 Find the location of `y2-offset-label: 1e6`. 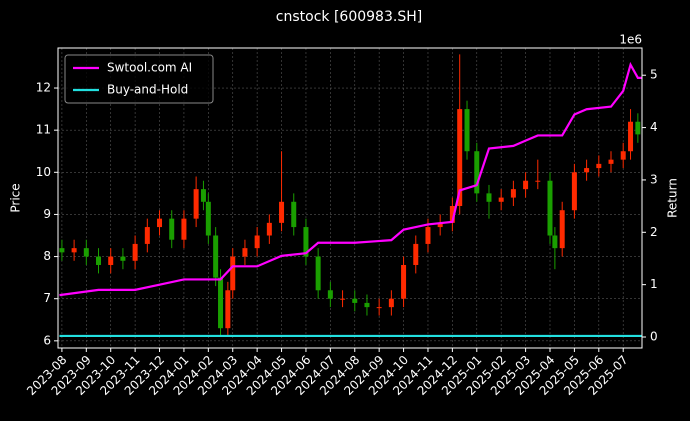

y2-offset-label: 1e6 is located at coordinates (630, 40).